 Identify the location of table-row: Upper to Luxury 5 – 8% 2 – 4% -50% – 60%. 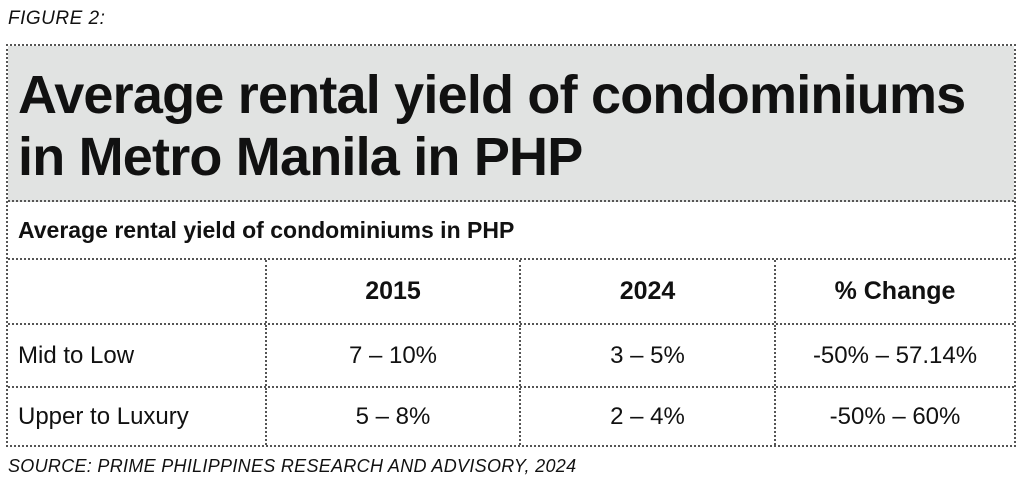
(511, 416).